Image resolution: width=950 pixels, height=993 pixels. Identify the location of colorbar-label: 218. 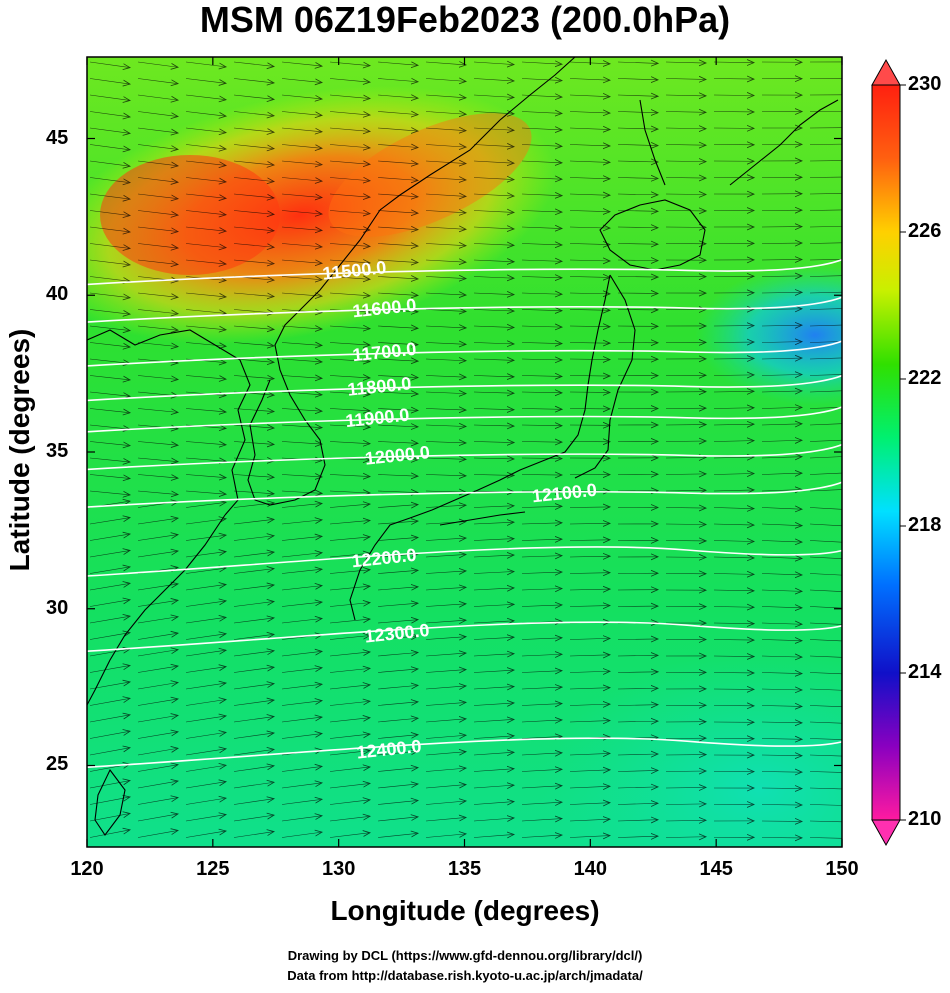
(925, 525).